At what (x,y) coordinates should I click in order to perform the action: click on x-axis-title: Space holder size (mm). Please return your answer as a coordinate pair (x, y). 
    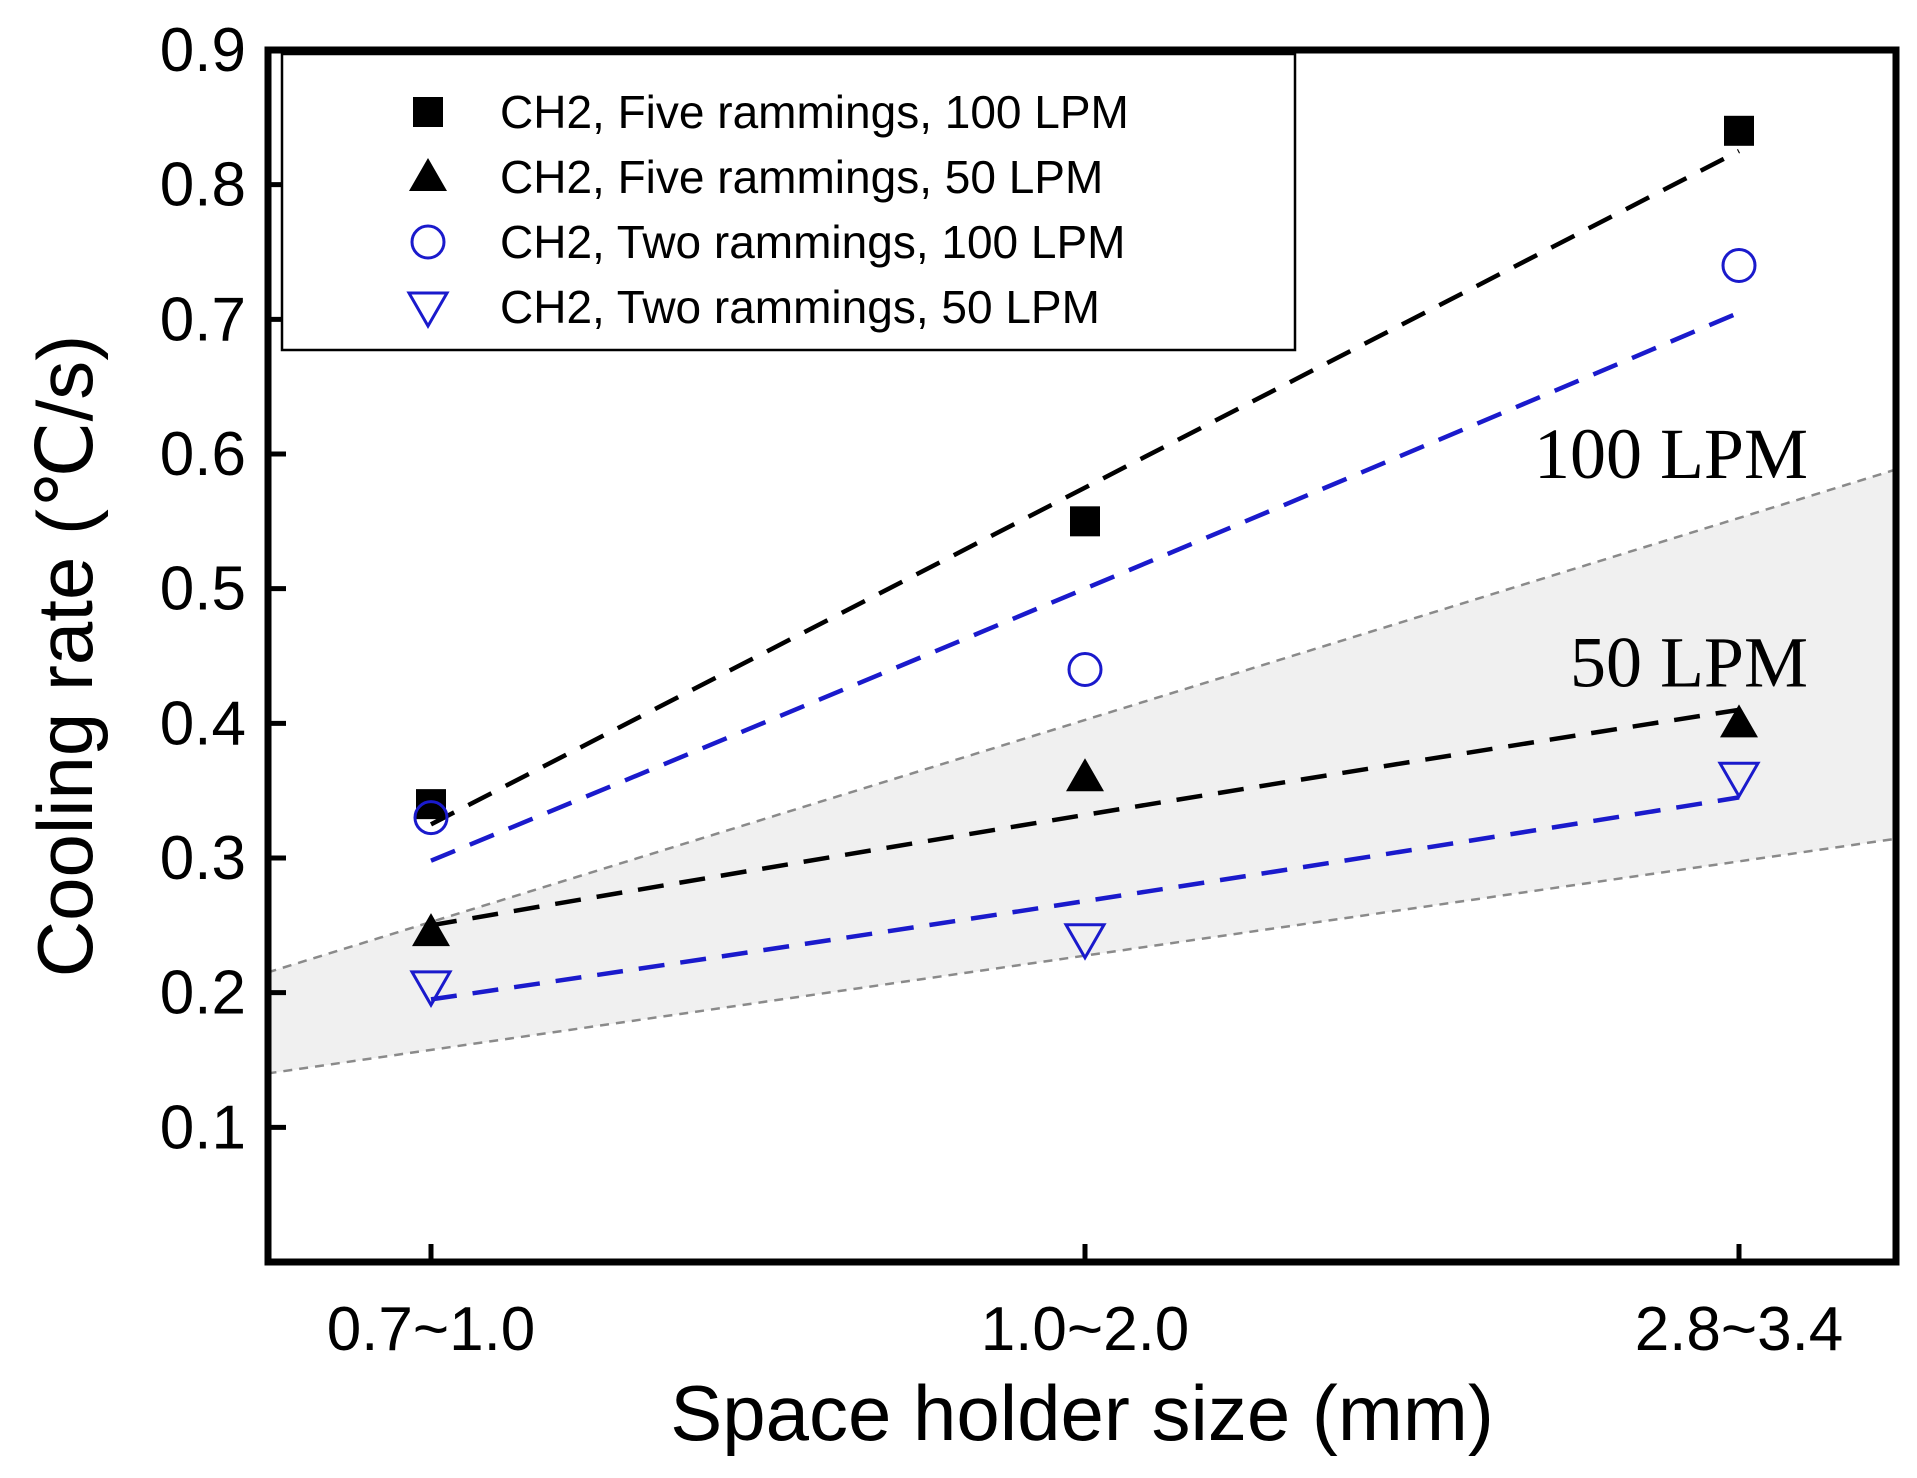
    Looking at the image, I should click on (1082, 1413).